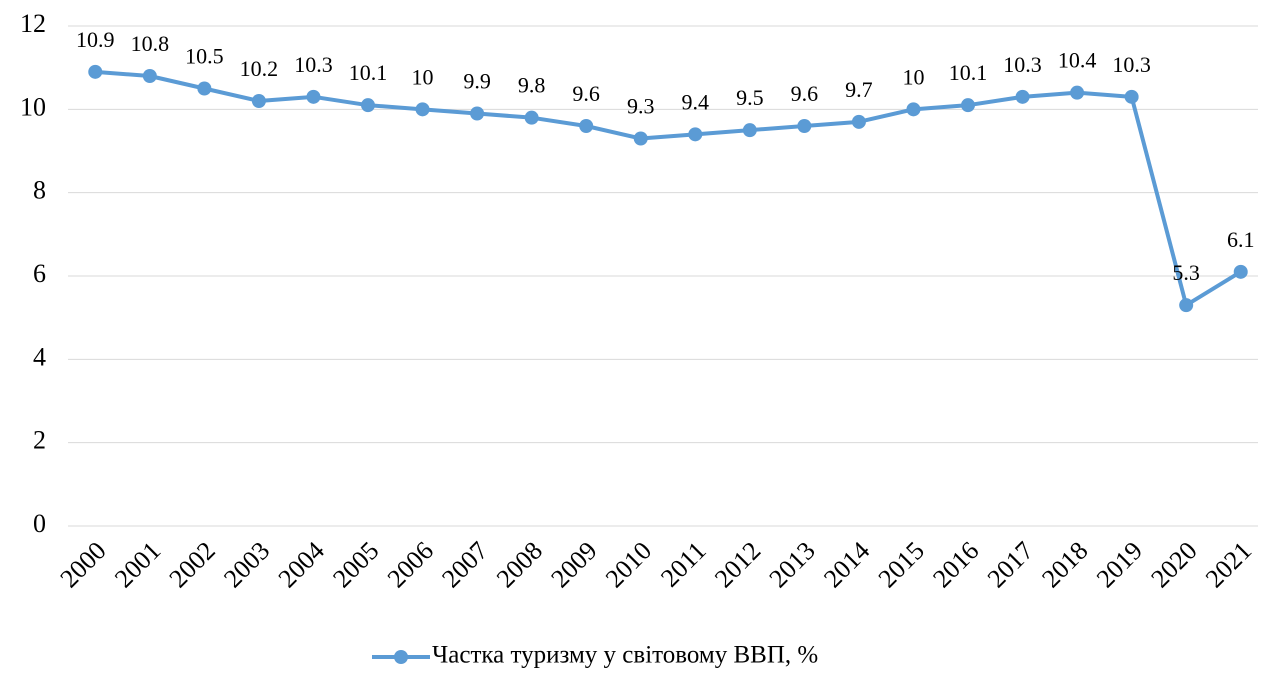 Image resolution: width=1277 pixels, height=678 pixels. What do you see at coordinates (259, 68) in the screenshot?
I see `data-label: 10.2` at bounding box center [259, 68].